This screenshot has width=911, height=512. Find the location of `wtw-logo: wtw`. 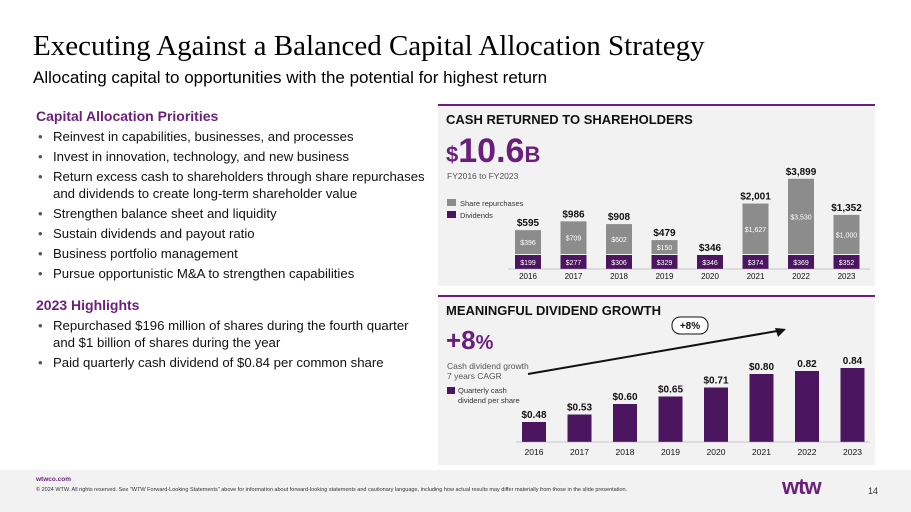

wtw-logo: wtw is located at coordinates (802, 486).